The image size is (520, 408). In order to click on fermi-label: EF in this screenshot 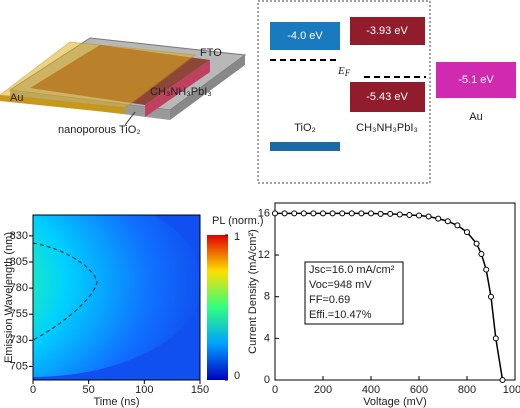, I will do `click(344, 72)`.